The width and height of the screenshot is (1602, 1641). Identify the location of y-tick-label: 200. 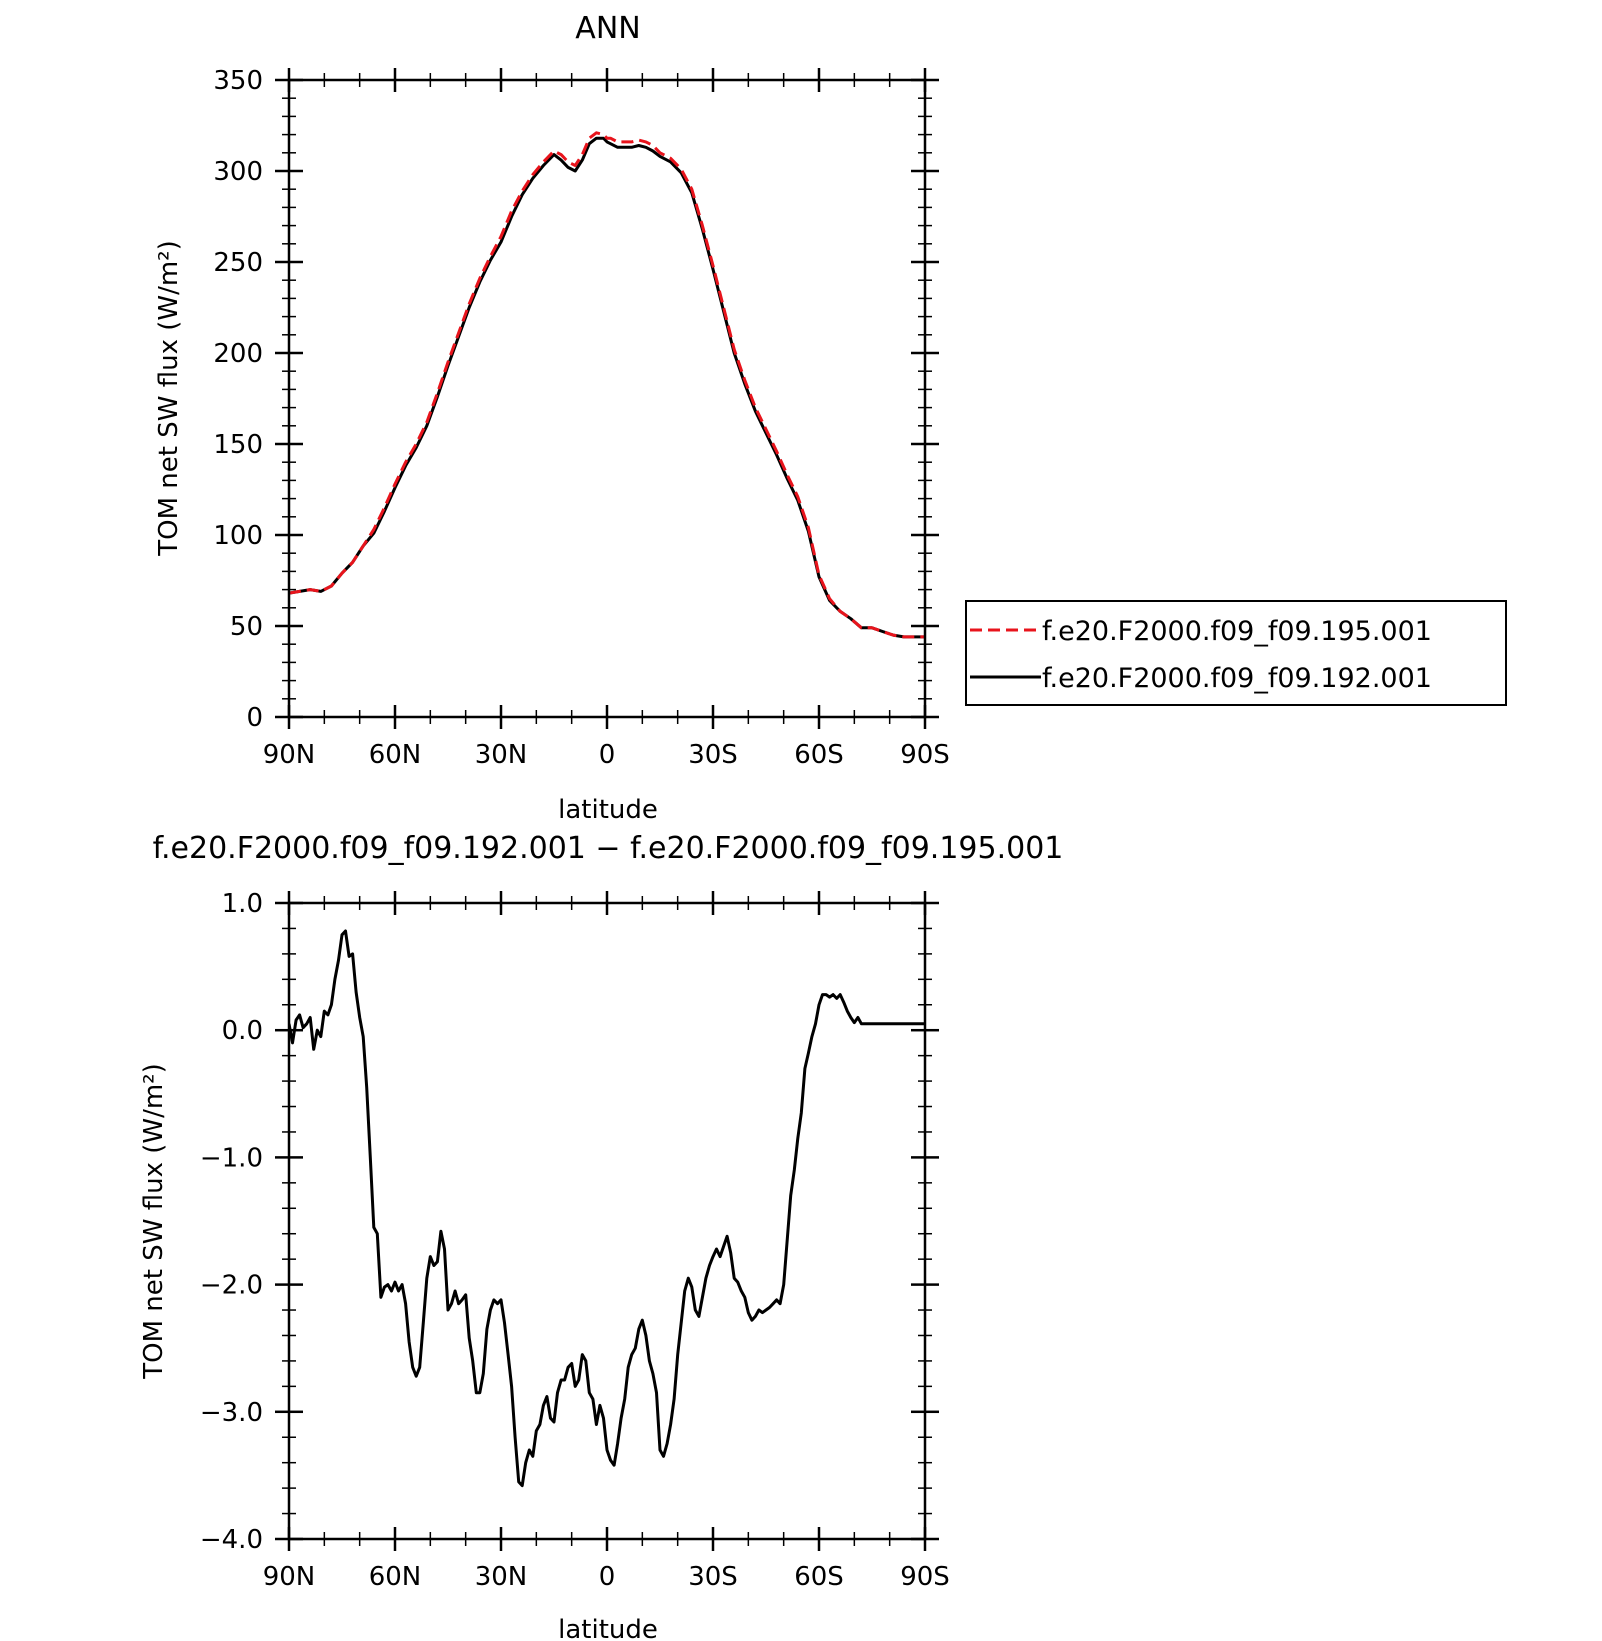
(238, 354).